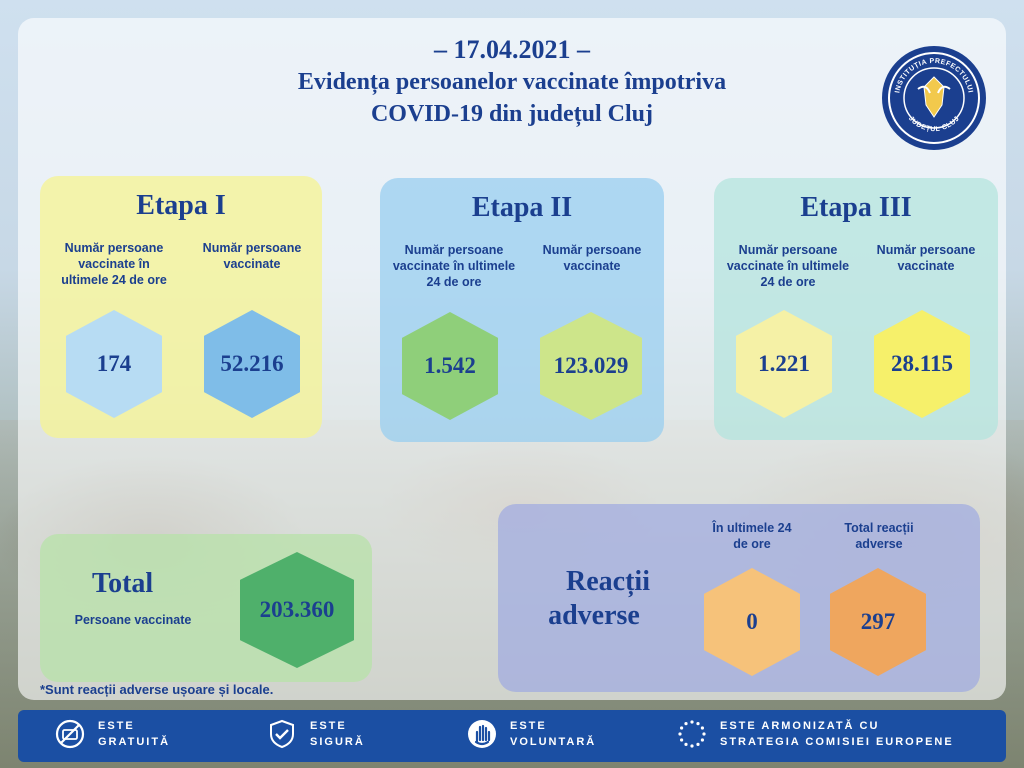  What do you see at coordinates (252, 364) in the screenshot?
I see `stage-1-hex-total: 52.216` at bounding box center [252, 364].